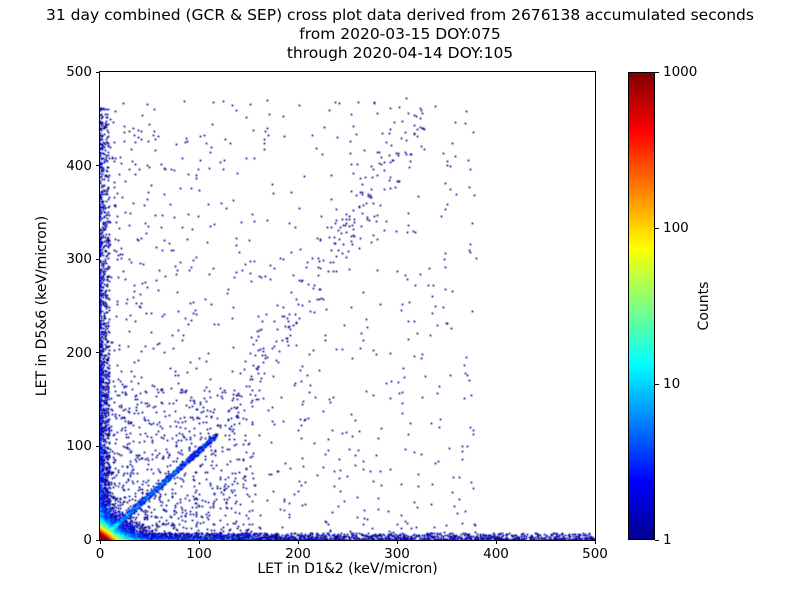  What do you see at coordinates (79, 165) in the screenshot?
I see `y-tick-label: 400` at bounding box center [79, 165].